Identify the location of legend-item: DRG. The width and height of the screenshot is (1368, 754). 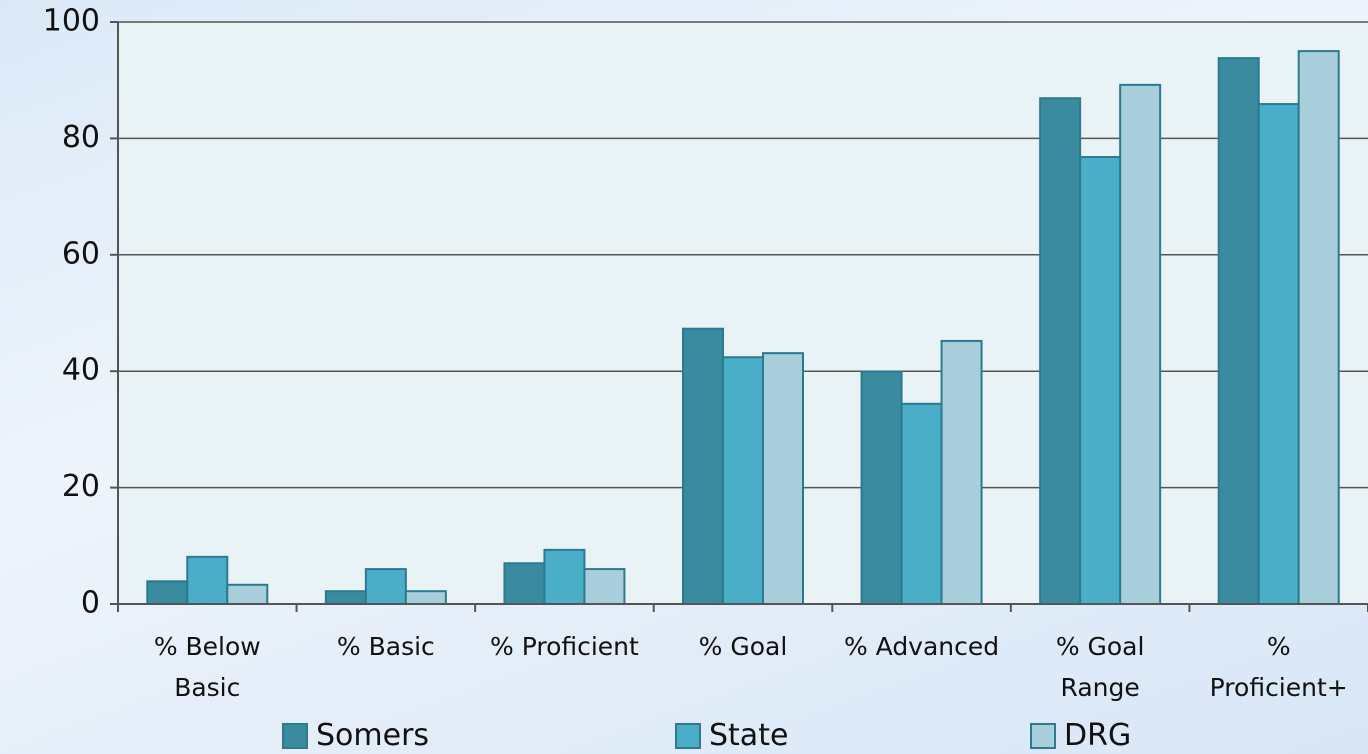
(1080, 735).